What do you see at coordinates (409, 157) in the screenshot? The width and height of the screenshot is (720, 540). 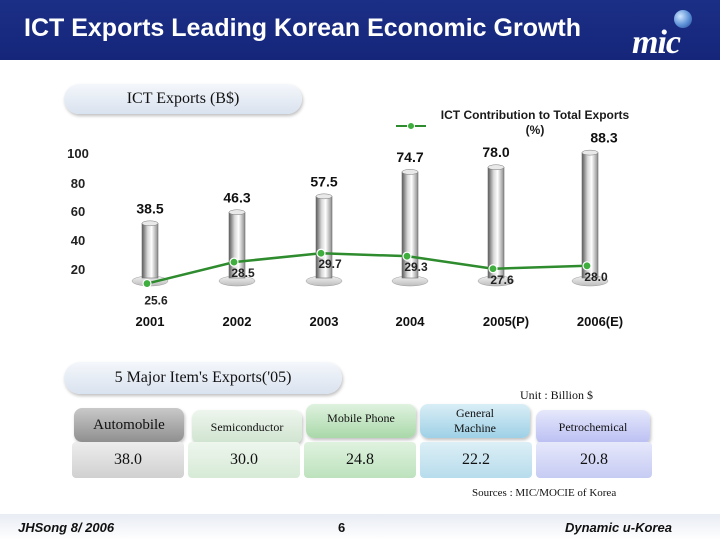 I see `bar-value-label: 74.7` at bounding box center [409, 157].